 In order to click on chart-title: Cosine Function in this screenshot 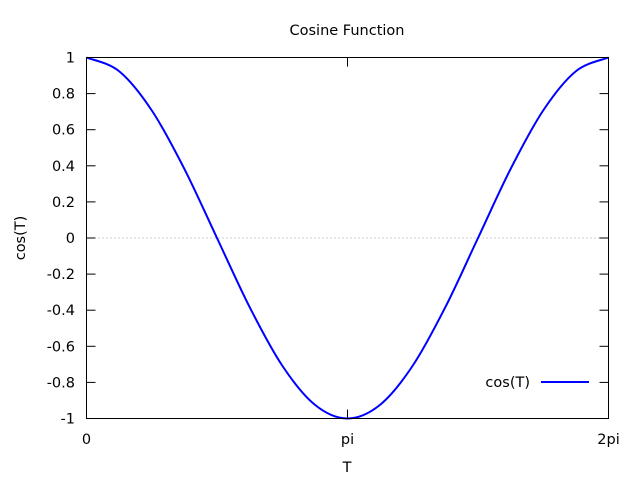, I will do `click(347, 31)`.